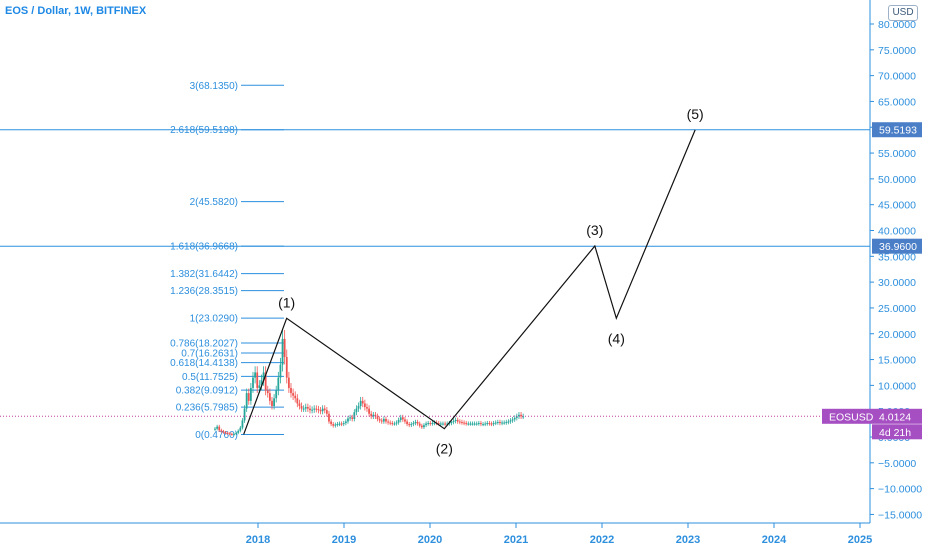 The width and height of the screenshot is (932, 550). Describe the element at coordinates (774, 540) in the screenshot. I see `x-tick-label: 2024` at that location.